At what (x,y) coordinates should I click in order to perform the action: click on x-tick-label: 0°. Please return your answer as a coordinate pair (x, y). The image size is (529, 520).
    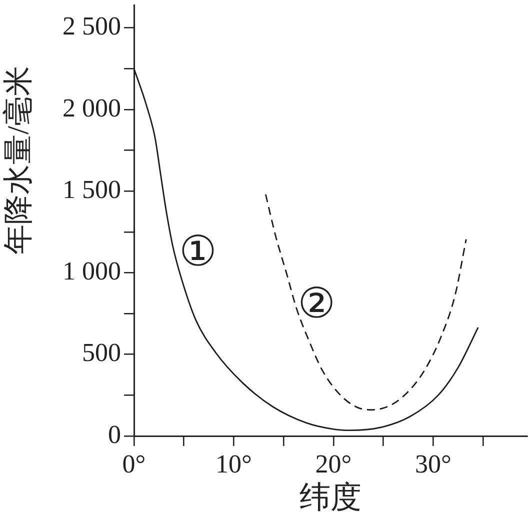
    Looking at the image, I should click on (134, 463).